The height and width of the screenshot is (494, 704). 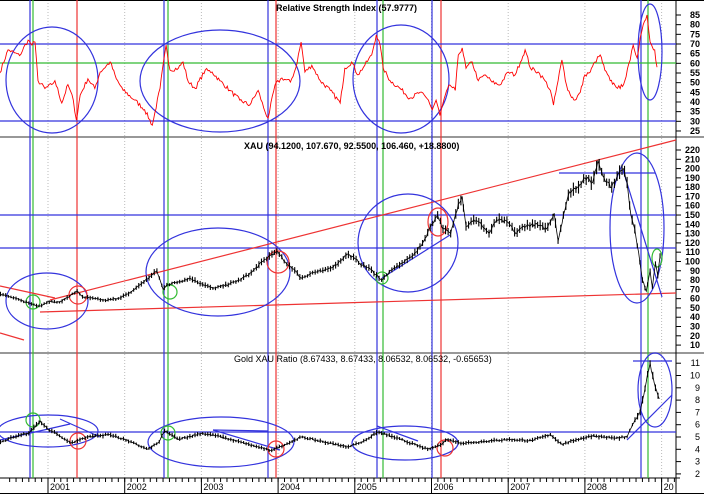 I want to click on rsi-y-tick-label: 25, so click(x=695, y=131).